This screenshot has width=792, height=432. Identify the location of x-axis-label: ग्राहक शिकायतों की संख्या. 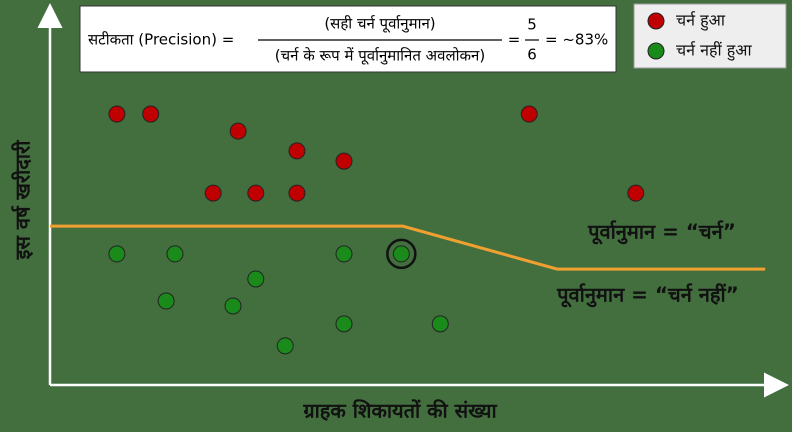
(399, 411).